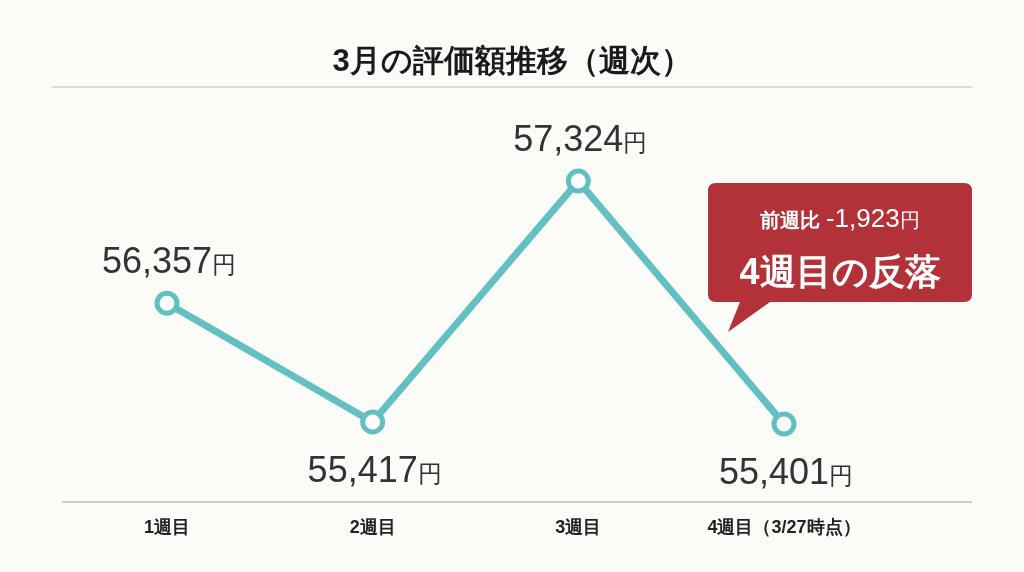 The width and height of the screenshot is (1024, 572). I want to click on callout: 前週比 -1,923円 4週目の反落, so click(840, 257).